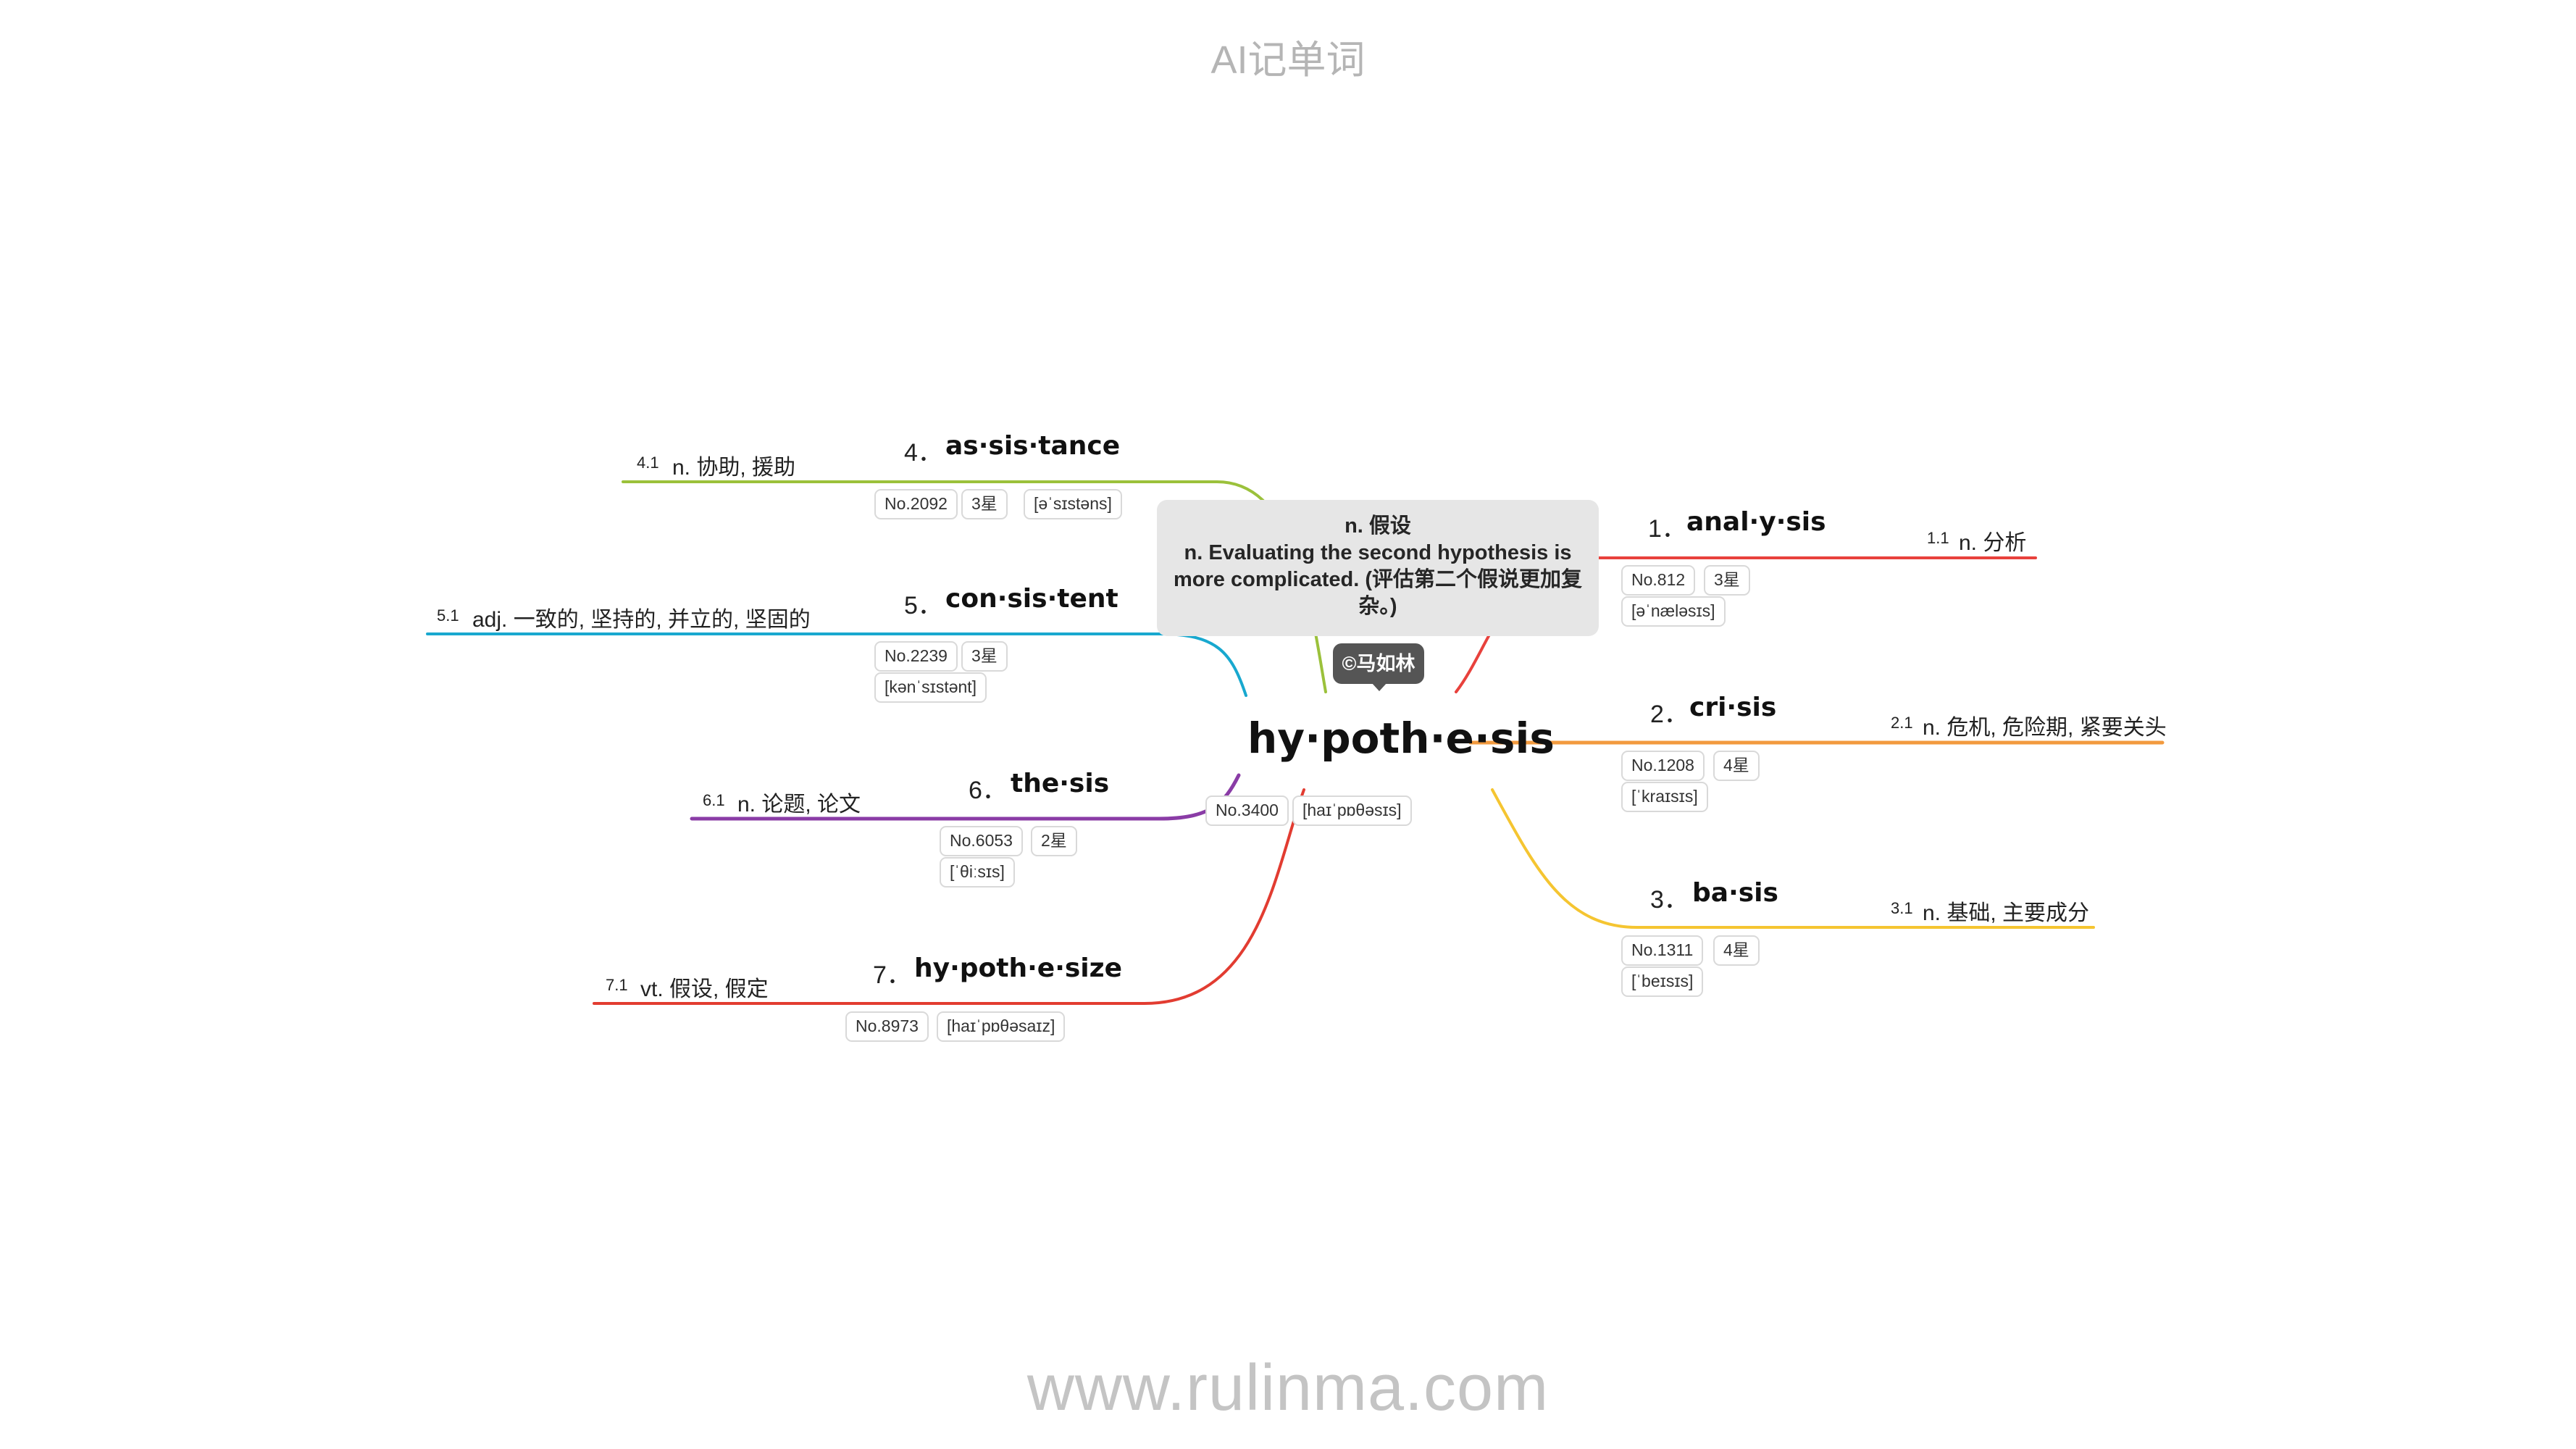  I want to click on word-number: No.1311, so click(1662, 951).